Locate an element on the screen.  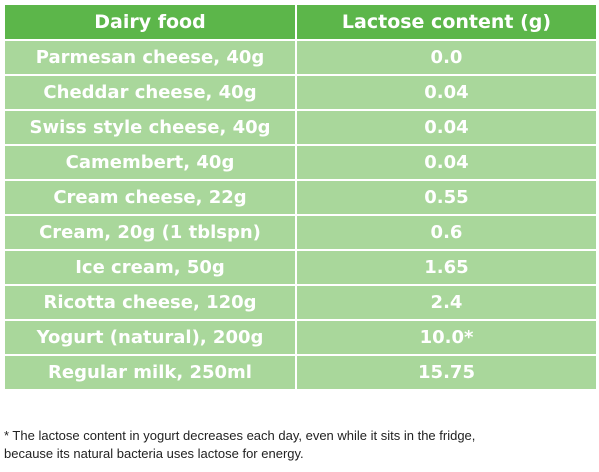
food-cell: Cream, 20g (1 tblspn) is located at coordinates (150, 232).